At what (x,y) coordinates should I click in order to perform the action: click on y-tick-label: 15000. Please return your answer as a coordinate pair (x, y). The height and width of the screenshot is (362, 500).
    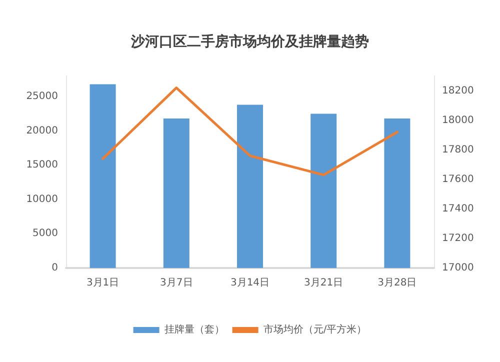
    Looking at the image, I should click on (42, 165).